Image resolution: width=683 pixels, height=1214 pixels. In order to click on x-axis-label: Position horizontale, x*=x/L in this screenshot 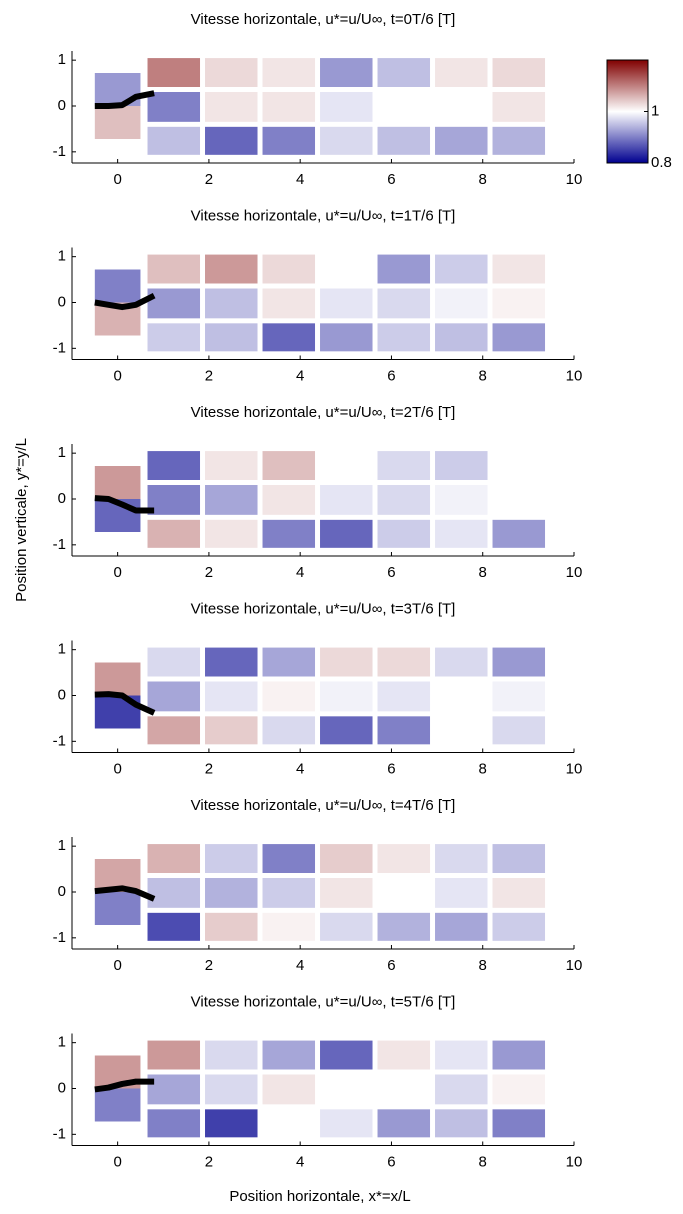, I will do `click(319, 1196)`.